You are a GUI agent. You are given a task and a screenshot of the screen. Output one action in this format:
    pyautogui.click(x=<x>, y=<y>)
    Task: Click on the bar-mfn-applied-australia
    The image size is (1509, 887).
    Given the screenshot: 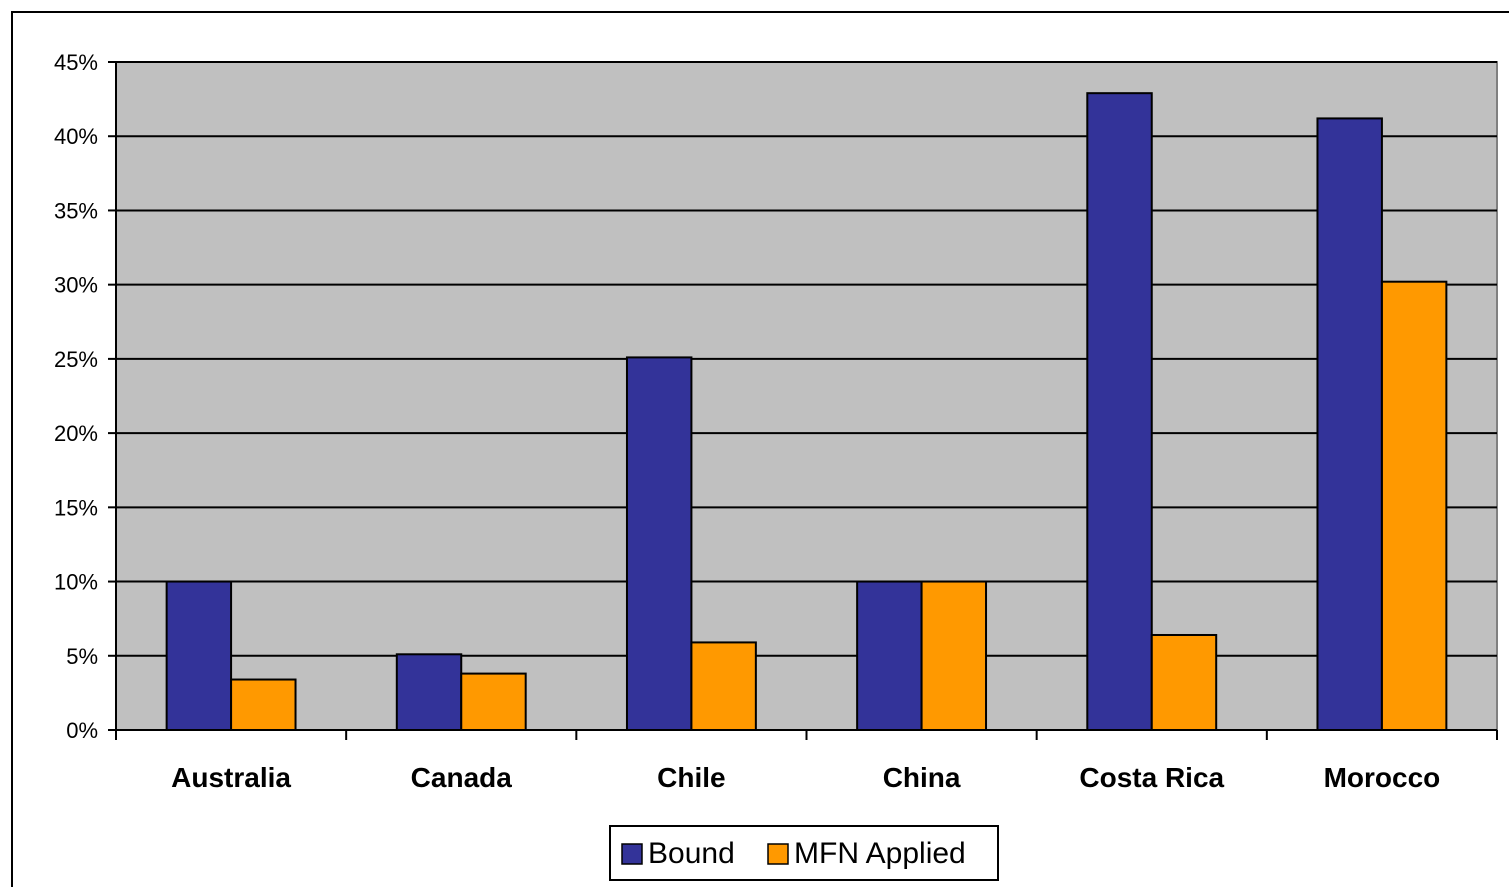 What is the action you would take?
    pyautogui.click(x=263, y=704)
    